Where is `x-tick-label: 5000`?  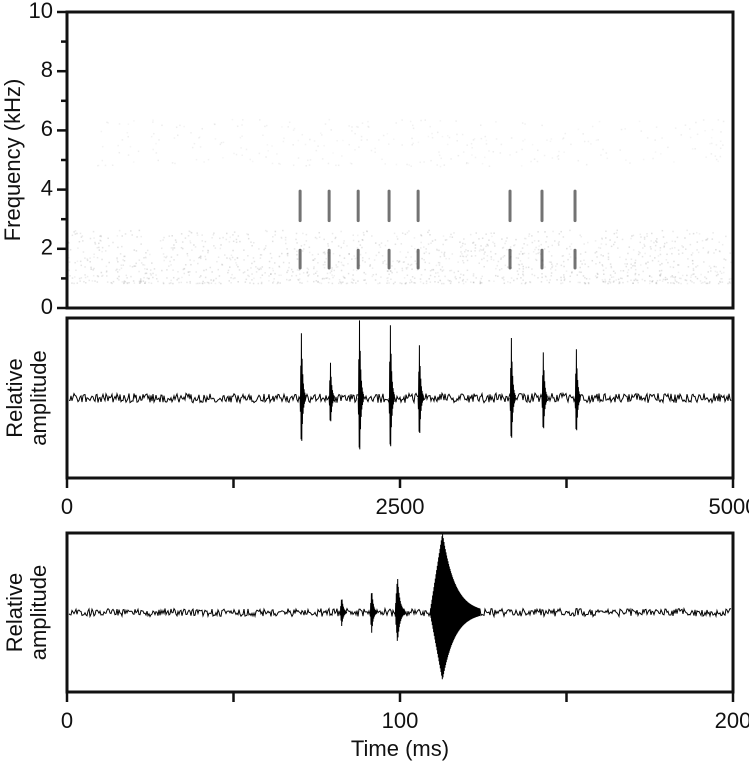 x-tick-label: 5000 is located at coordinates (729, 506).